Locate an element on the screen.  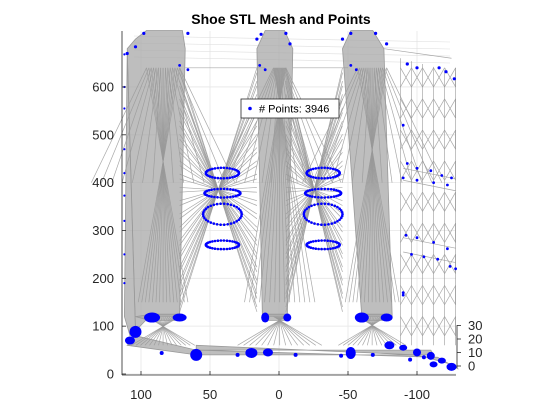
legend: # Points: 3946 is located at coordinates (290, 108).